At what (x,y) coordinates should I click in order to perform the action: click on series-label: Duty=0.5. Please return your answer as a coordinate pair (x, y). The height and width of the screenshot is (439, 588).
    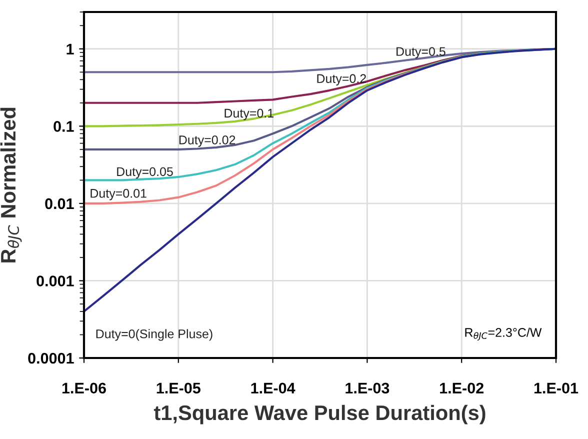
    Looking at the image, I should click on (421, 52).